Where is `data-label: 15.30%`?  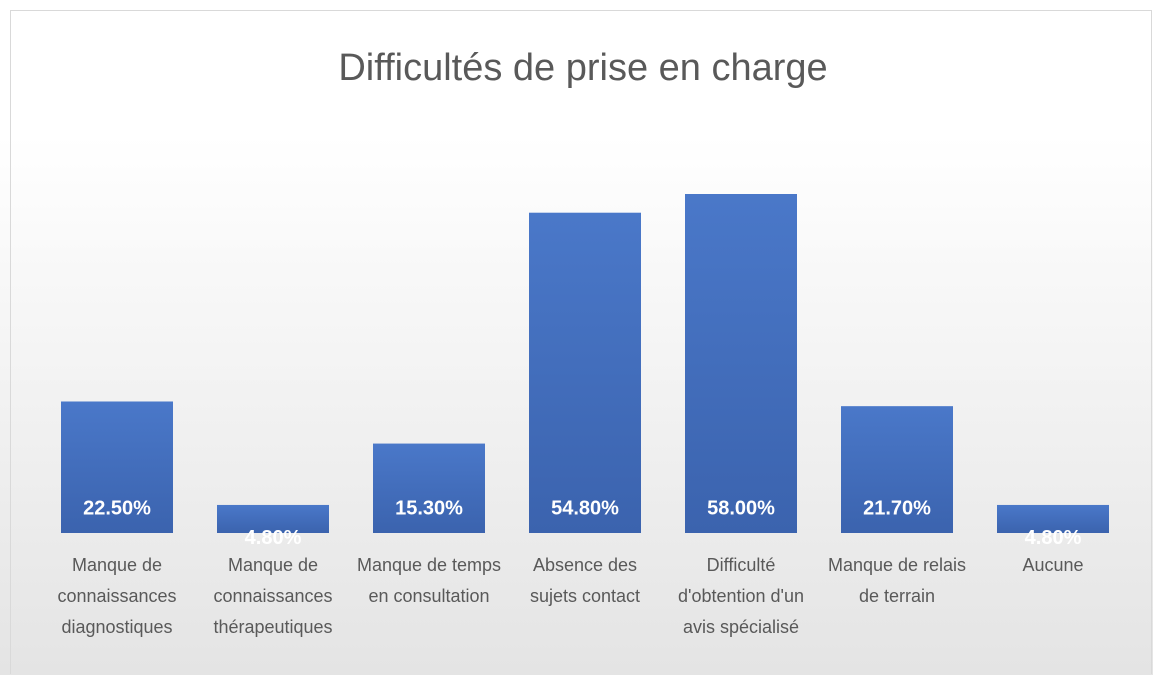
data-label: 15.30% is located at coordinates (429, 508).